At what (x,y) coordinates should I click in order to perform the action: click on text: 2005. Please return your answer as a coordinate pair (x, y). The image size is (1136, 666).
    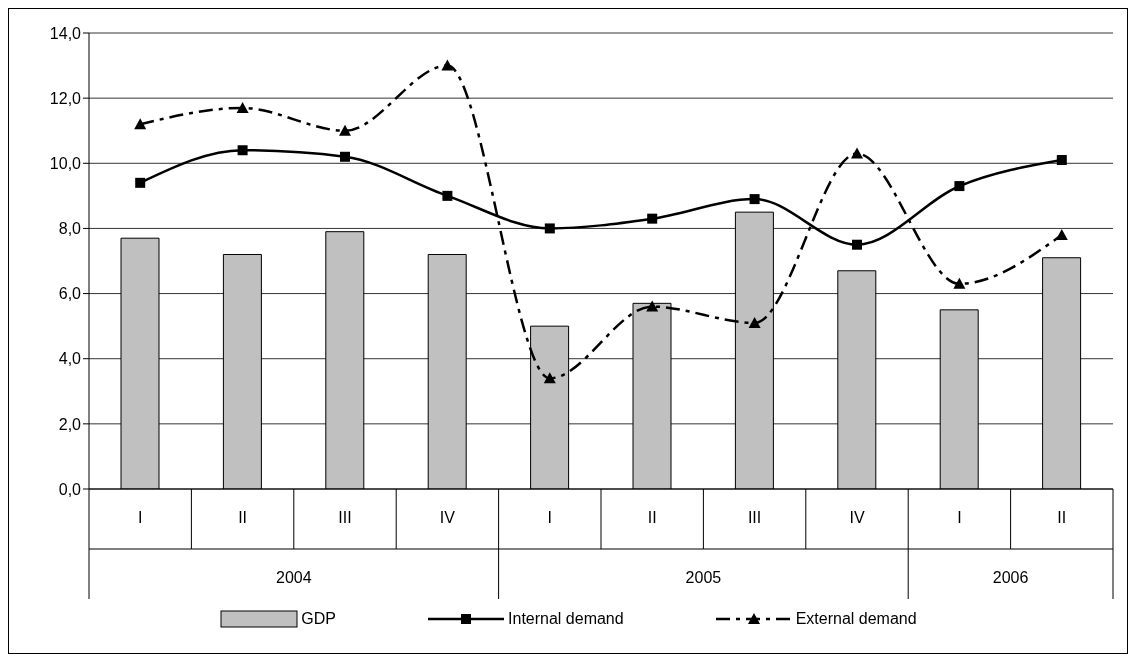
    Looking at the image, I should click on (703, 577).